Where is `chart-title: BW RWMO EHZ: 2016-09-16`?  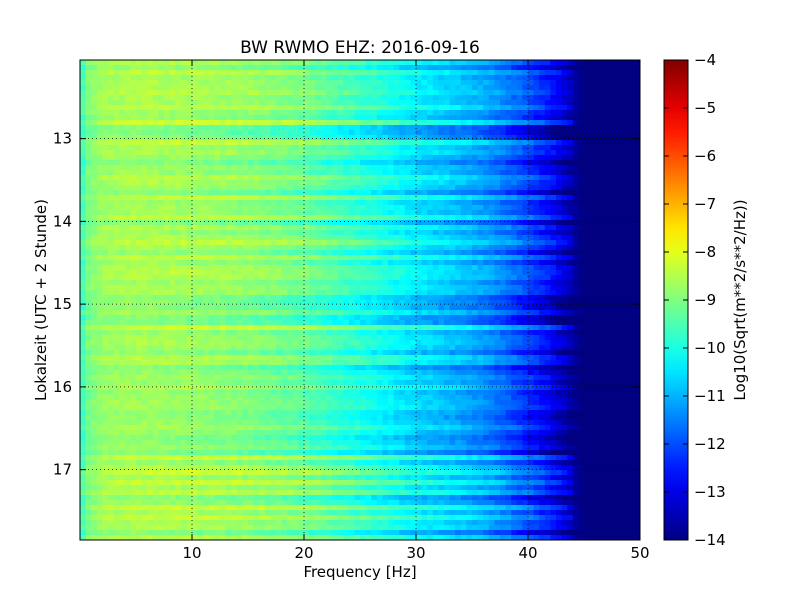 chart-title: BW RWMO EHZ: 2016-09-16 is located at coordinates (360, 48).